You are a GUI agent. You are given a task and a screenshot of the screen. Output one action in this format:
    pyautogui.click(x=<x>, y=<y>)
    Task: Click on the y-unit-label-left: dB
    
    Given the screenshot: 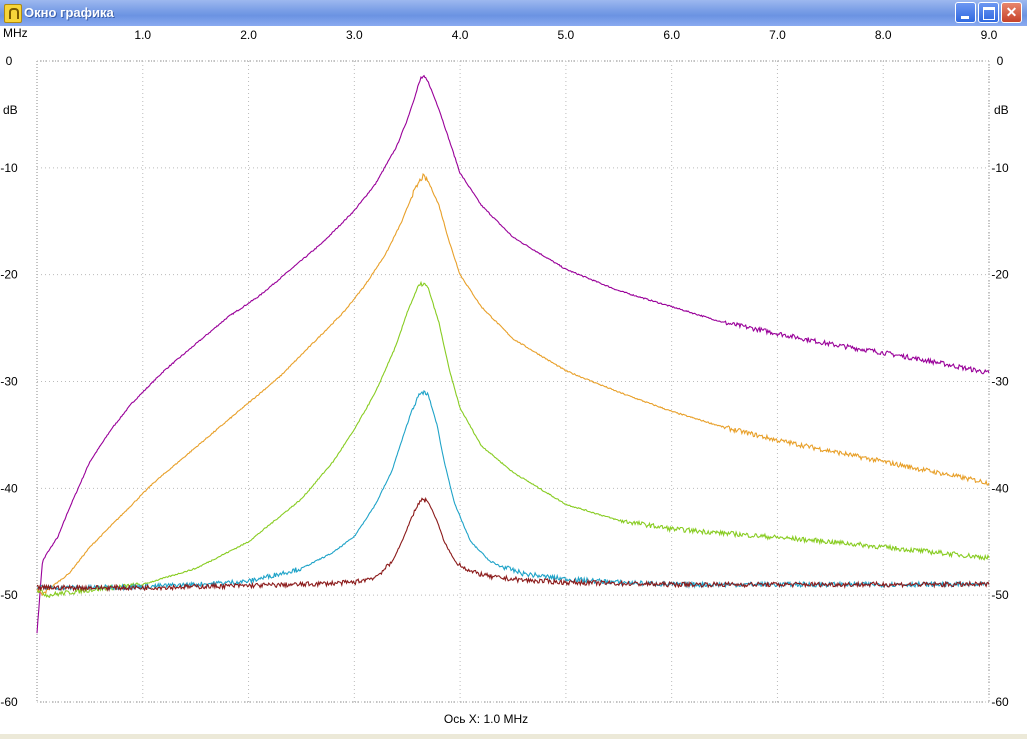 What is the action you would take?
    pyautogui.click(x=10, y=110)
    